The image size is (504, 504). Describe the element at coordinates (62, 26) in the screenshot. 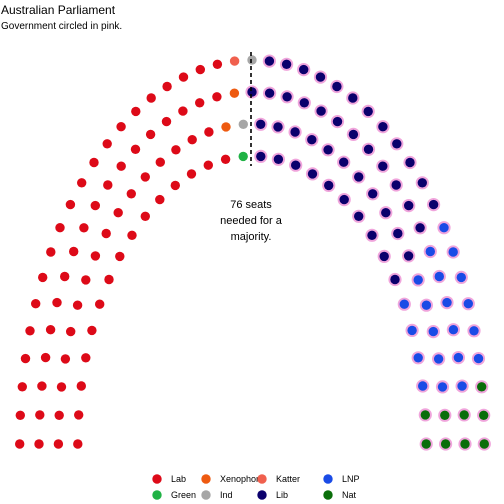

I see `chart-subtitle: Government circled in pink.` at that location.